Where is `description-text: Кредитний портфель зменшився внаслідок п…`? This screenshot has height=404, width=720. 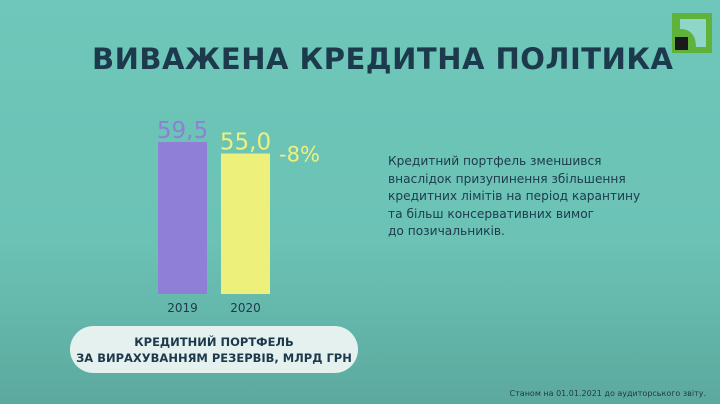 description-text: Кредитний портфель зменшився внаслідок п… is located at coordinates (514, 196).